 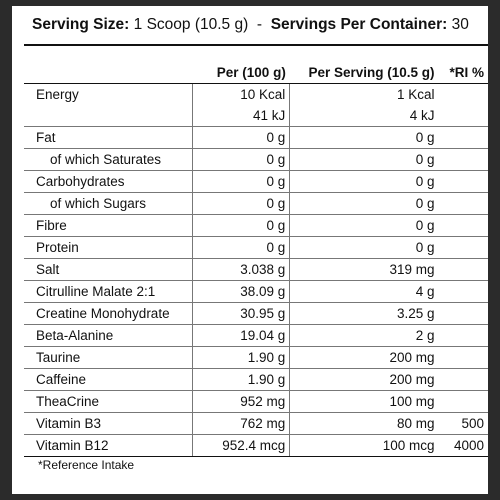 What do you see at coordinates (108, 401) in the screenshot?
I see `cell-nutrient: TheaCrine` at bounding box center [108, 401].